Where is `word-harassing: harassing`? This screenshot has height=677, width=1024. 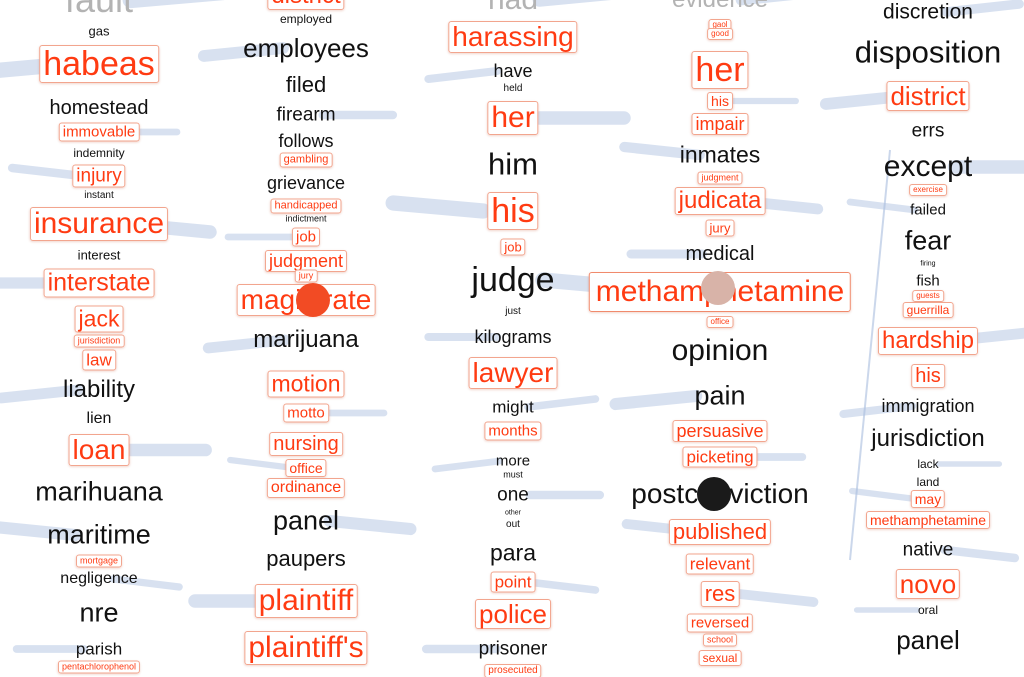
word-harassing: harassing is located at coordinates (513, 37).